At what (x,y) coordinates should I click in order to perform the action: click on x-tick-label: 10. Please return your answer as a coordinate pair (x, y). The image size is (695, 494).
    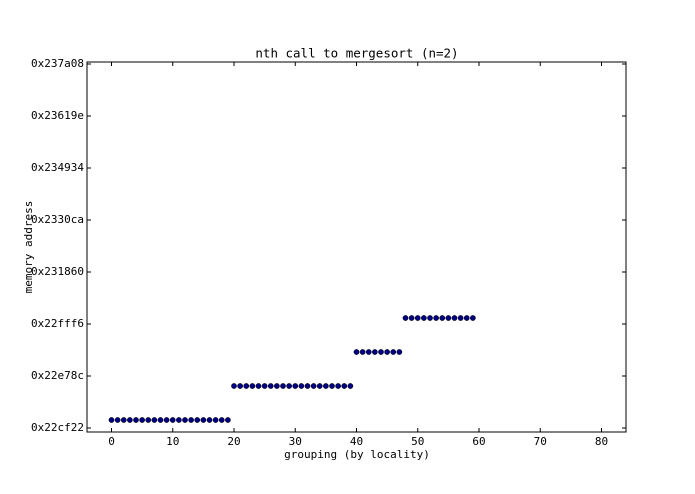
    Looking at the image, I should click on (172, 441).